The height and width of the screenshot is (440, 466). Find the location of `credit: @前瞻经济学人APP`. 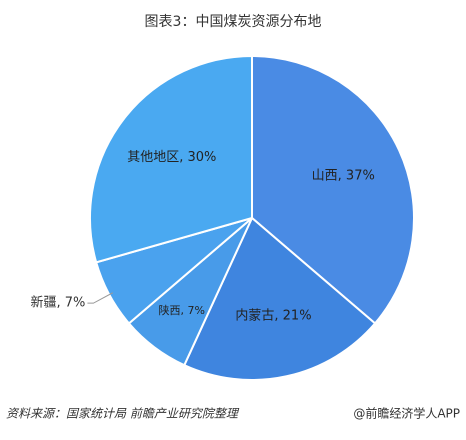

credit: @前瞻经济学人APP is located at coordinates (406, 413).